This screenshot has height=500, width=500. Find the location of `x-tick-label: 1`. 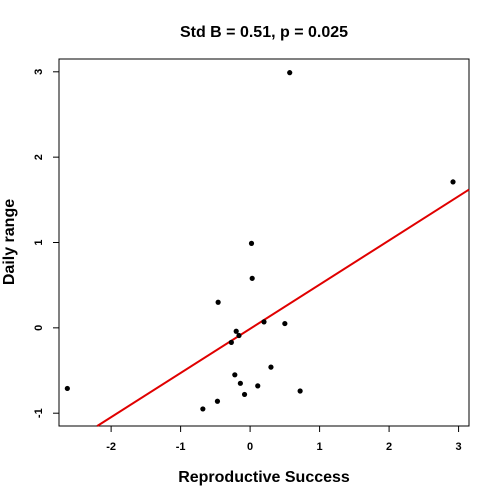

x-tick-label: 1 is located at coordinates (320, 447).